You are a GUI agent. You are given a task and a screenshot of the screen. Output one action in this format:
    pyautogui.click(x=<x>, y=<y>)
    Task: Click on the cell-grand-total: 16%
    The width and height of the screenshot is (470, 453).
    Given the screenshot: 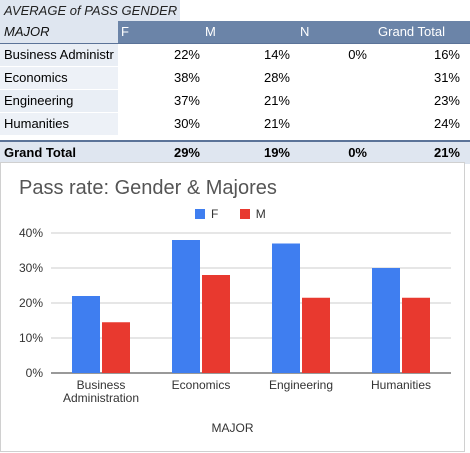 What is the action you would take?
    pyautogui.click(x=446, y=54)
    